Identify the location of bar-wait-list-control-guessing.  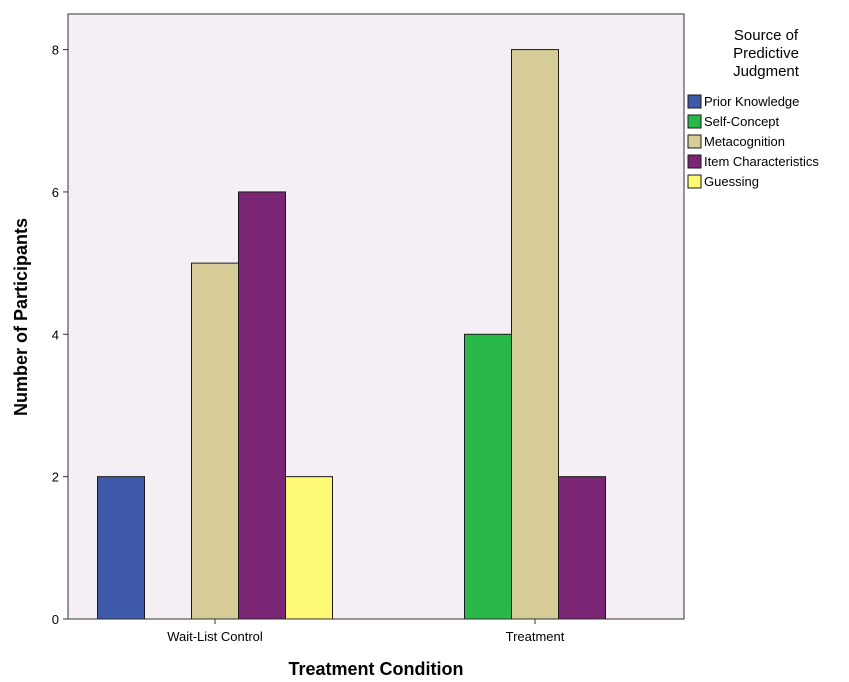
(309, 548).